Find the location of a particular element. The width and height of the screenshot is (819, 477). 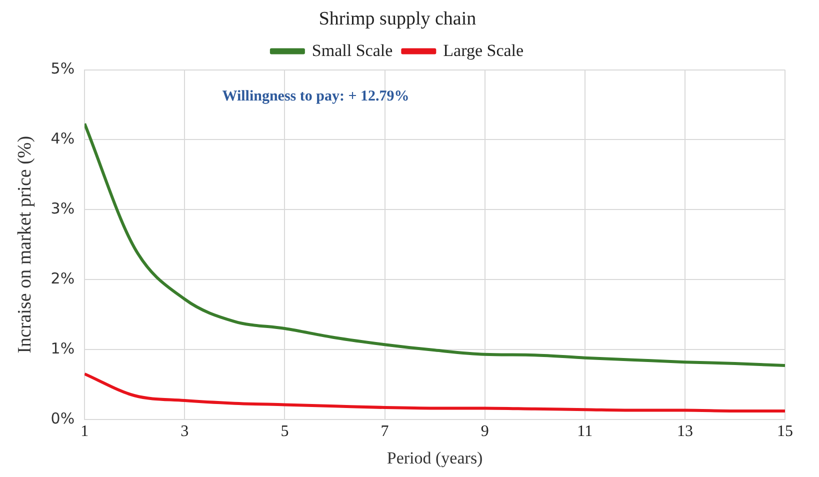

chart-title: Shrimp supply chain is located at coordinates (397, 19).